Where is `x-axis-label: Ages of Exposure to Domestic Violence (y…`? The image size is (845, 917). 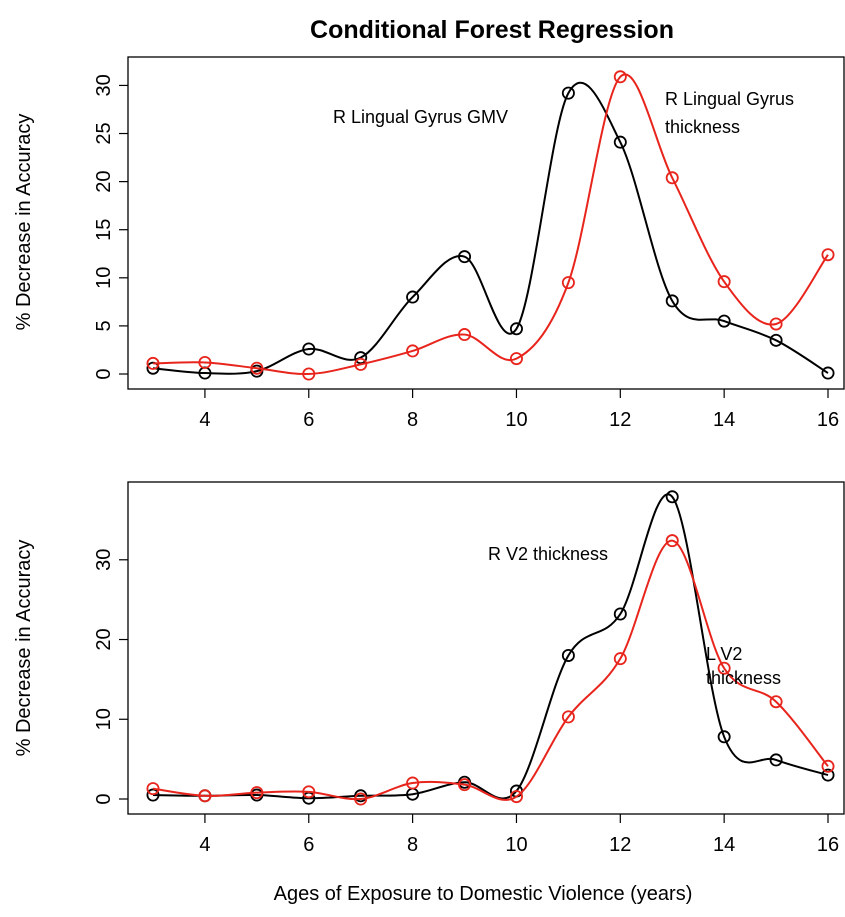 x-axis-label: Ages of Exposure to Domestic Violence (y… is located at coordinates (483, 894).